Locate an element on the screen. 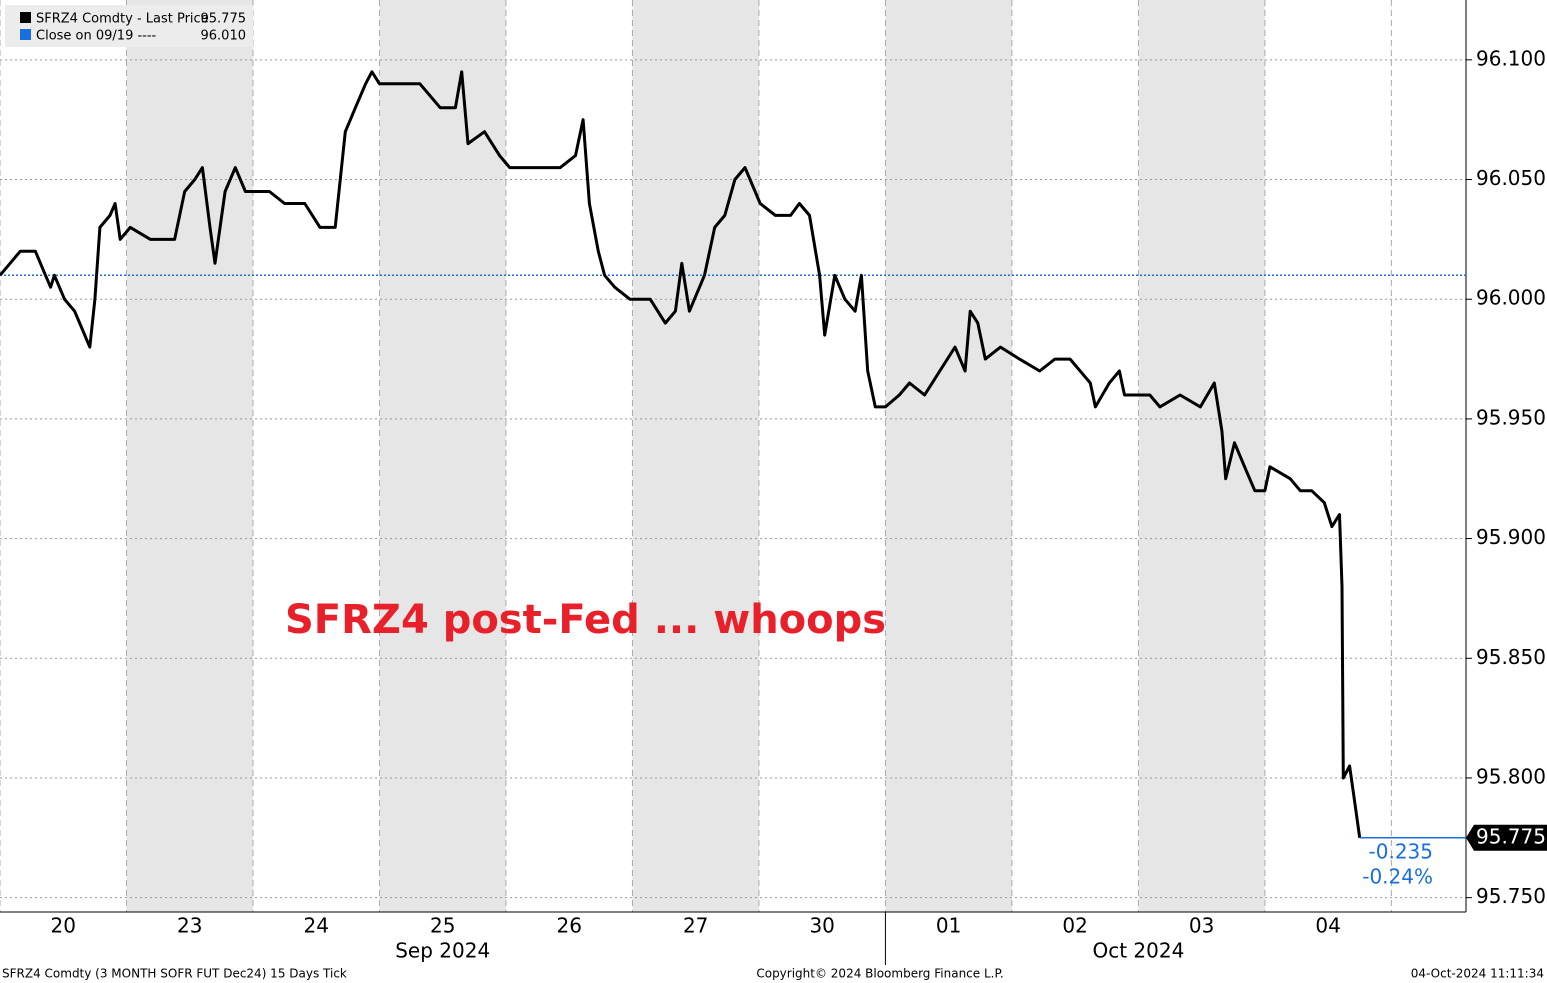 The width and height of the screenshot is (1547, 983). x-tick-label: 25 is located at coordinates (442, 926).